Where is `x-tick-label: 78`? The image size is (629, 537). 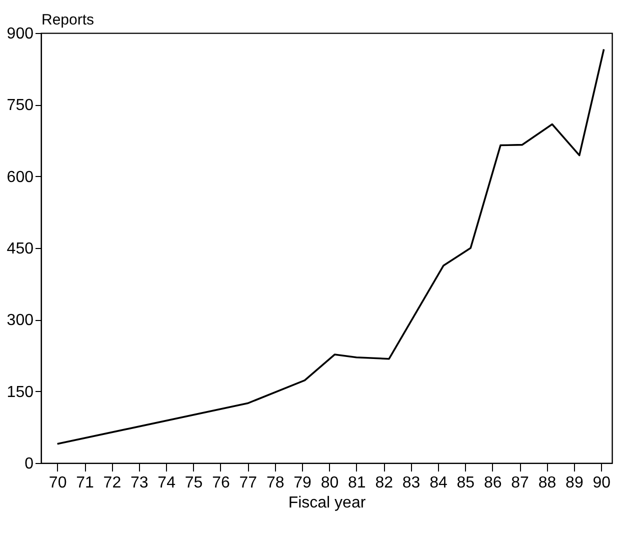
x-tick-label: 78 is located at coordinates (275, 483).